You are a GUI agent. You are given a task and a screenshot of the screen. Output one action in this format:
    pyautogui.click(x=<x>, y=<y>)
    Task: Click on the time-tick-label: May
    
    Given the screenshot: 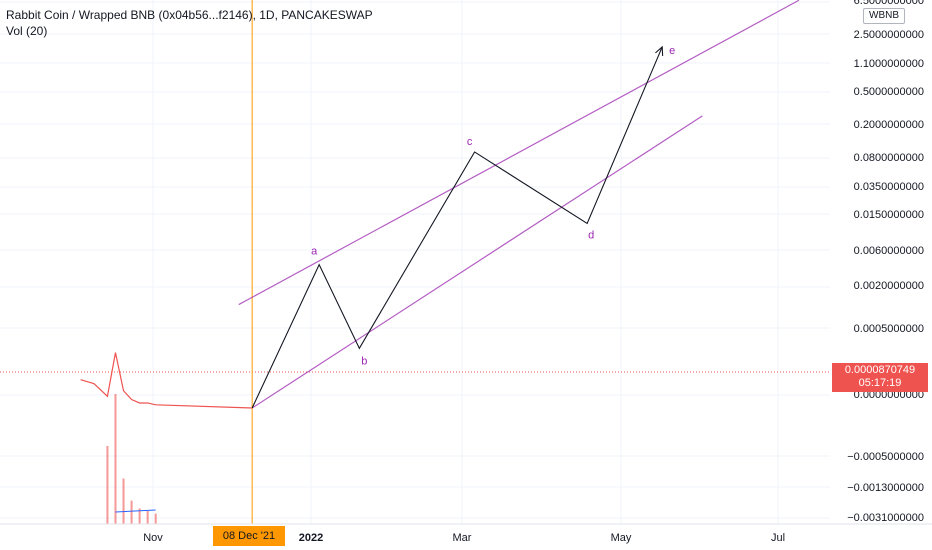 What is the action you would take?
    pyautogui.click(x=621, y=538)
    